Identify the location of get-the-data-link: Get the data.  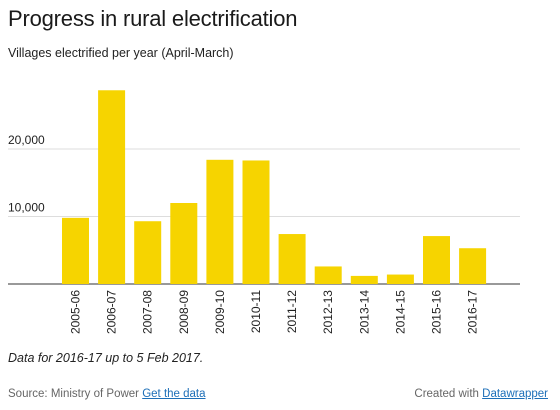
(174, 394).